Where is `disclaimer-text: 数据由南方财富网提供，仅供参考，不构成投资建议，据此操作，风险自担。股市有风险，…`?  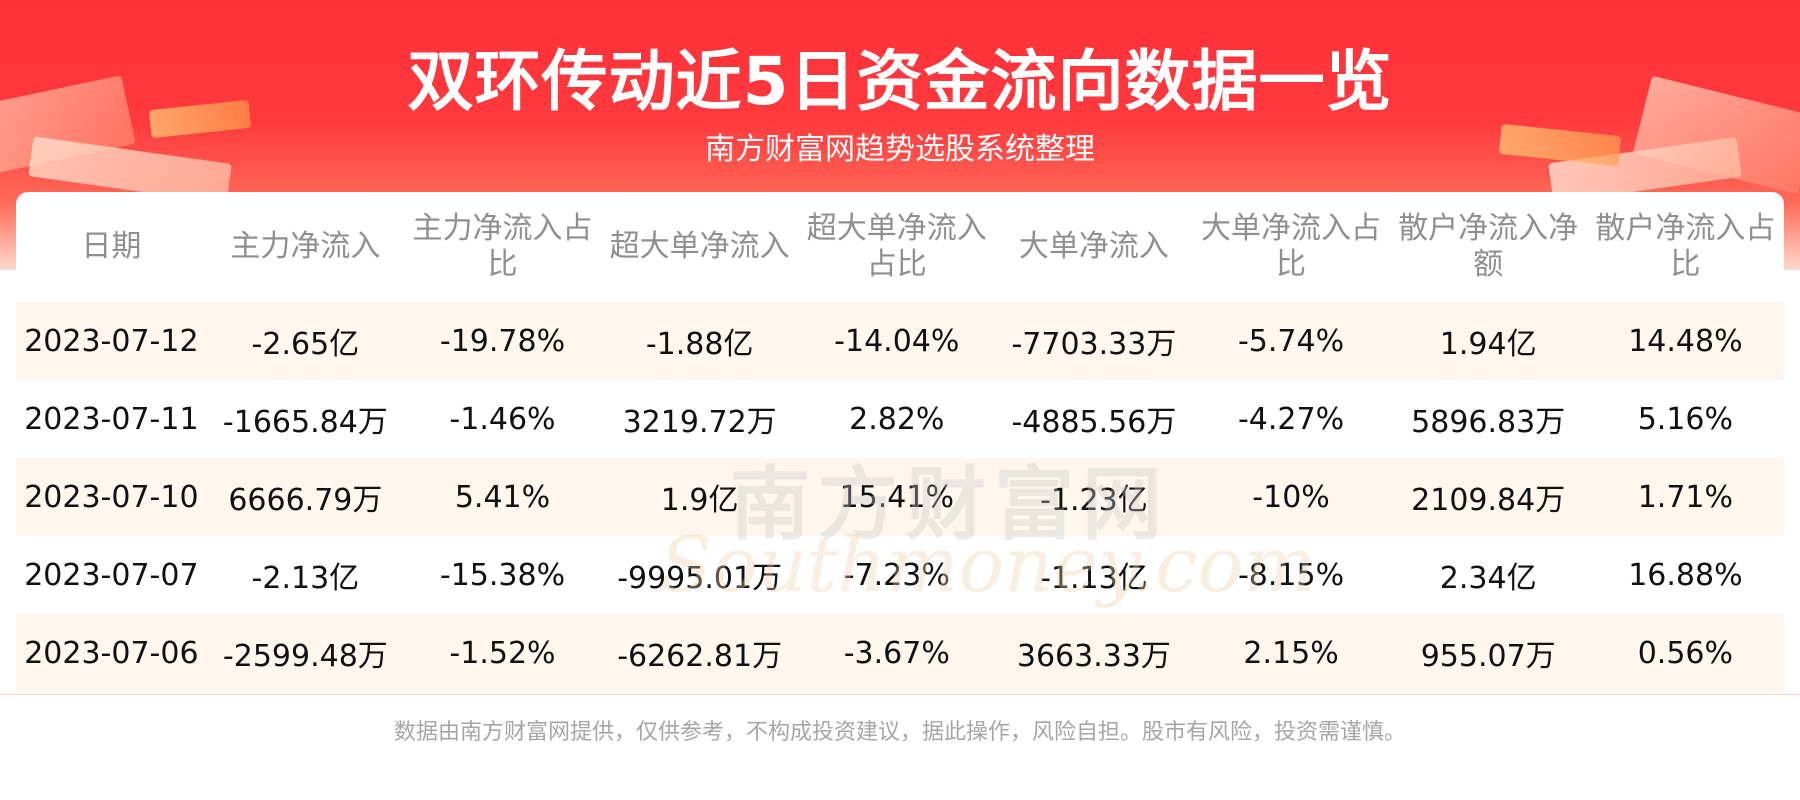
disclaimer-text: 数据由南方财富网提供，仅供参考，不构成投资建议，据此操作，风险自担。股市有风险，… is located at coordinates (899, 732).